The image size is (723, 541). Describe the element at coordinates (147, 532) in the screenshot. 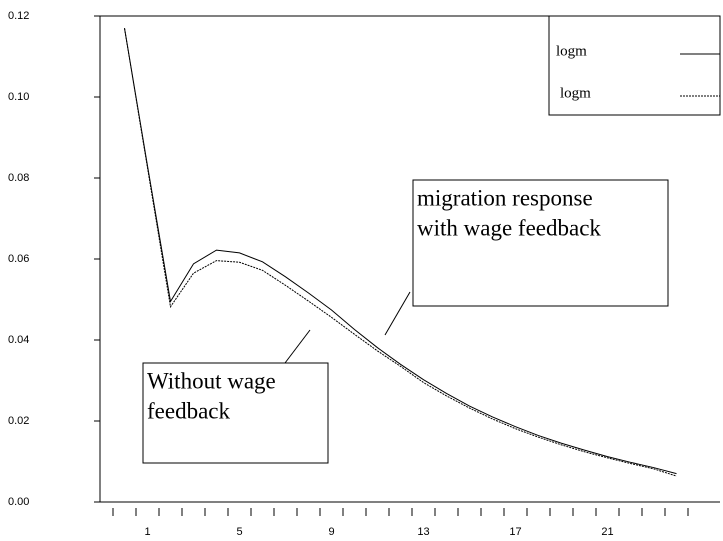

I see `x-tick-label: 1` at that location.